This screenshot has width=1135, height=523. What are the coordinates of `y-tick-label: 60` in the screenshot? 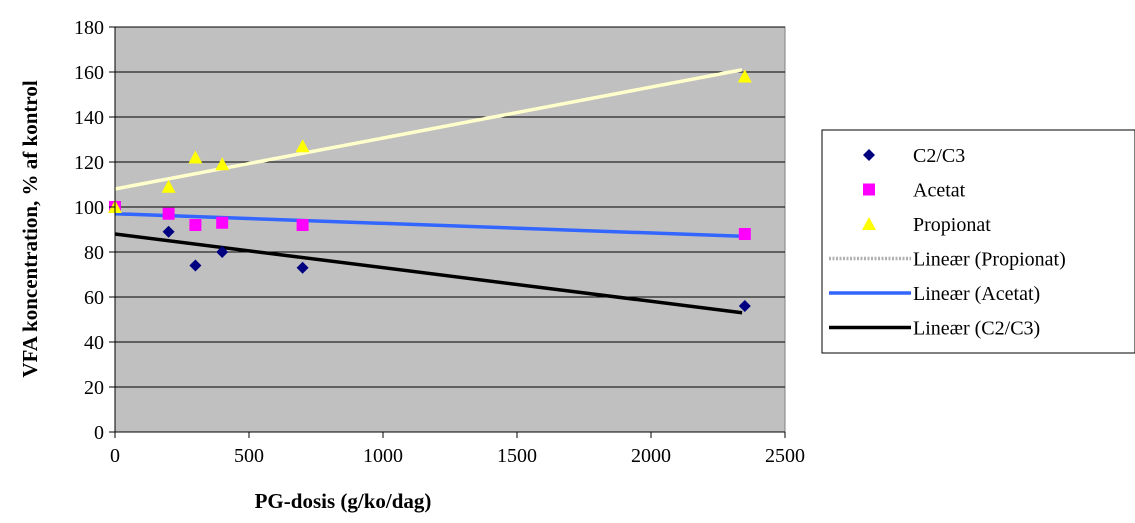 It's located at (94, 298).